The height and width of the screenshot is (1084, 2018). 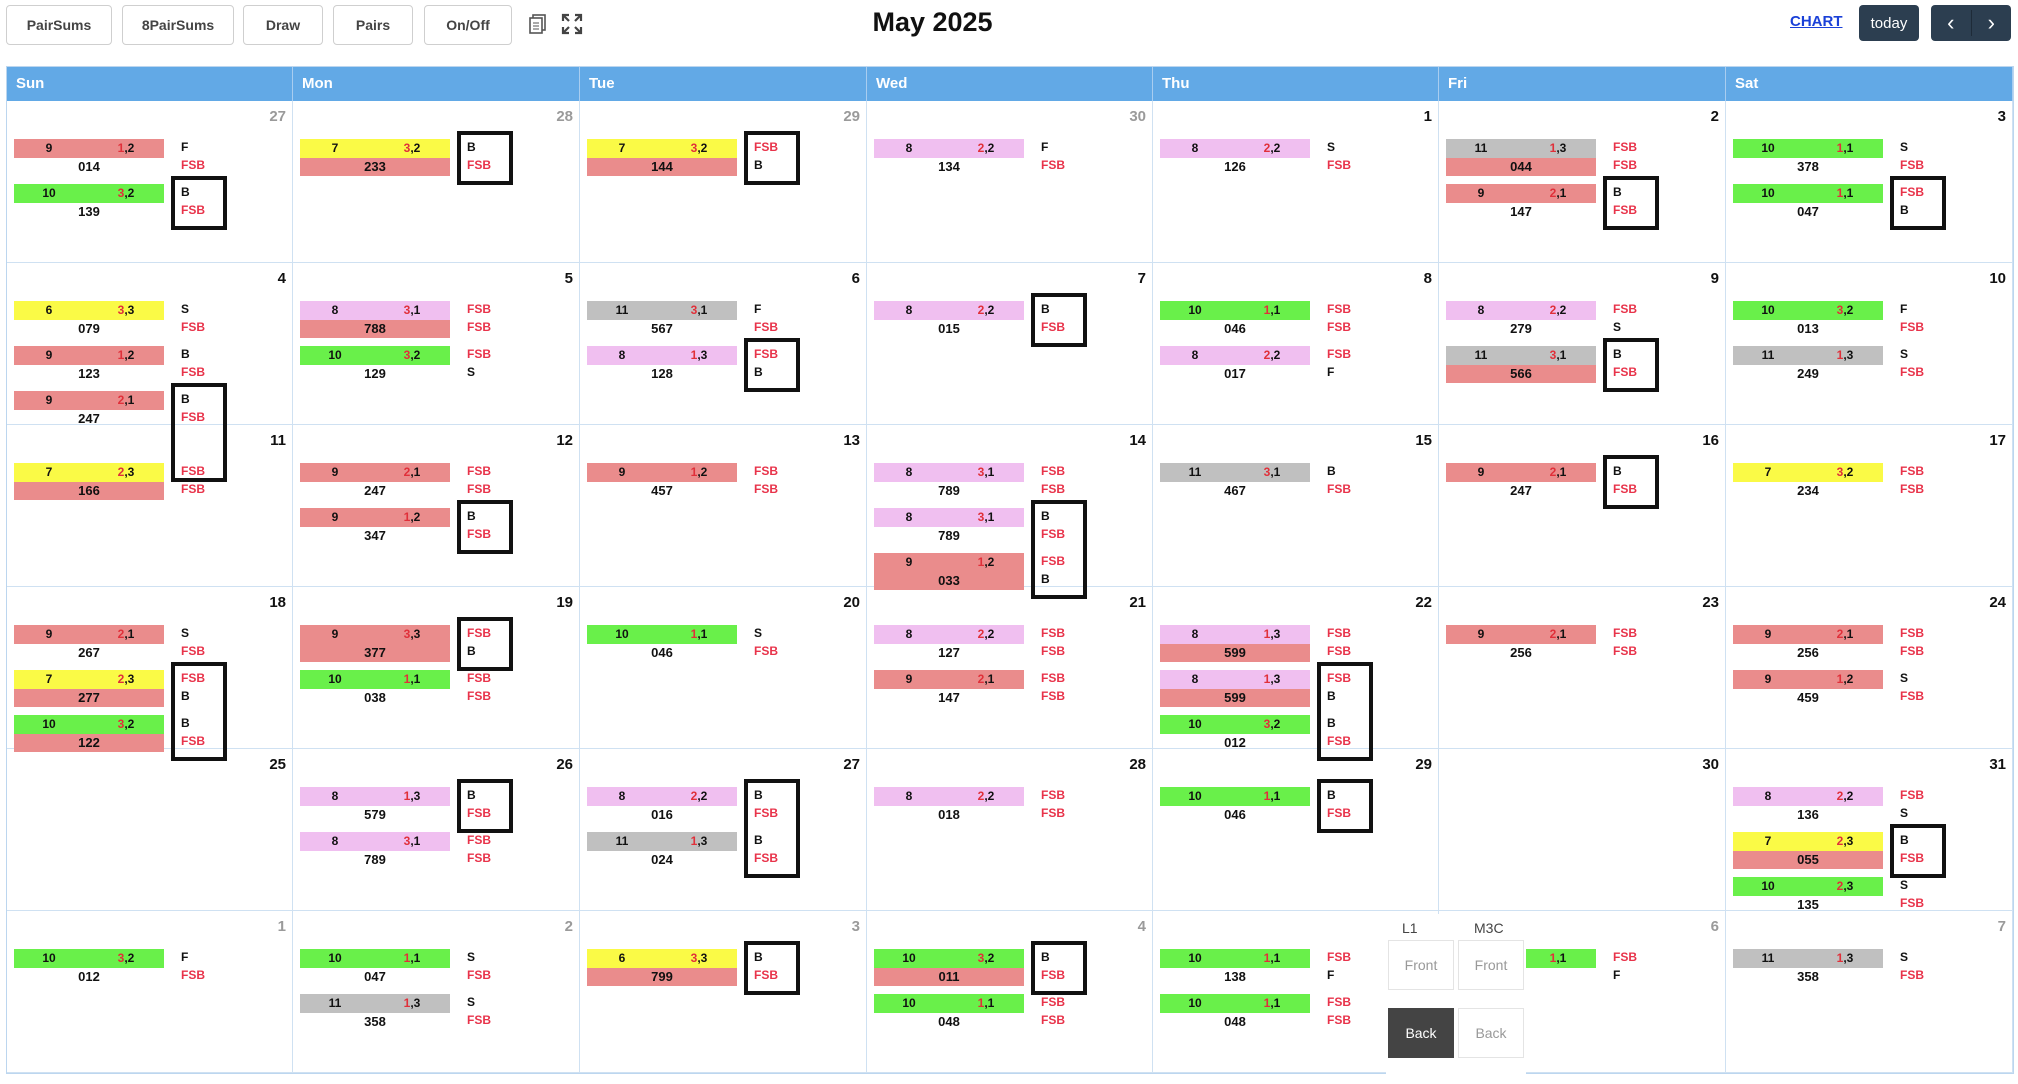 I want to click on day-cell: 2 10 1,1 047 S FSB 11 1,3 358 S FSB, so click(x=436, y=992).